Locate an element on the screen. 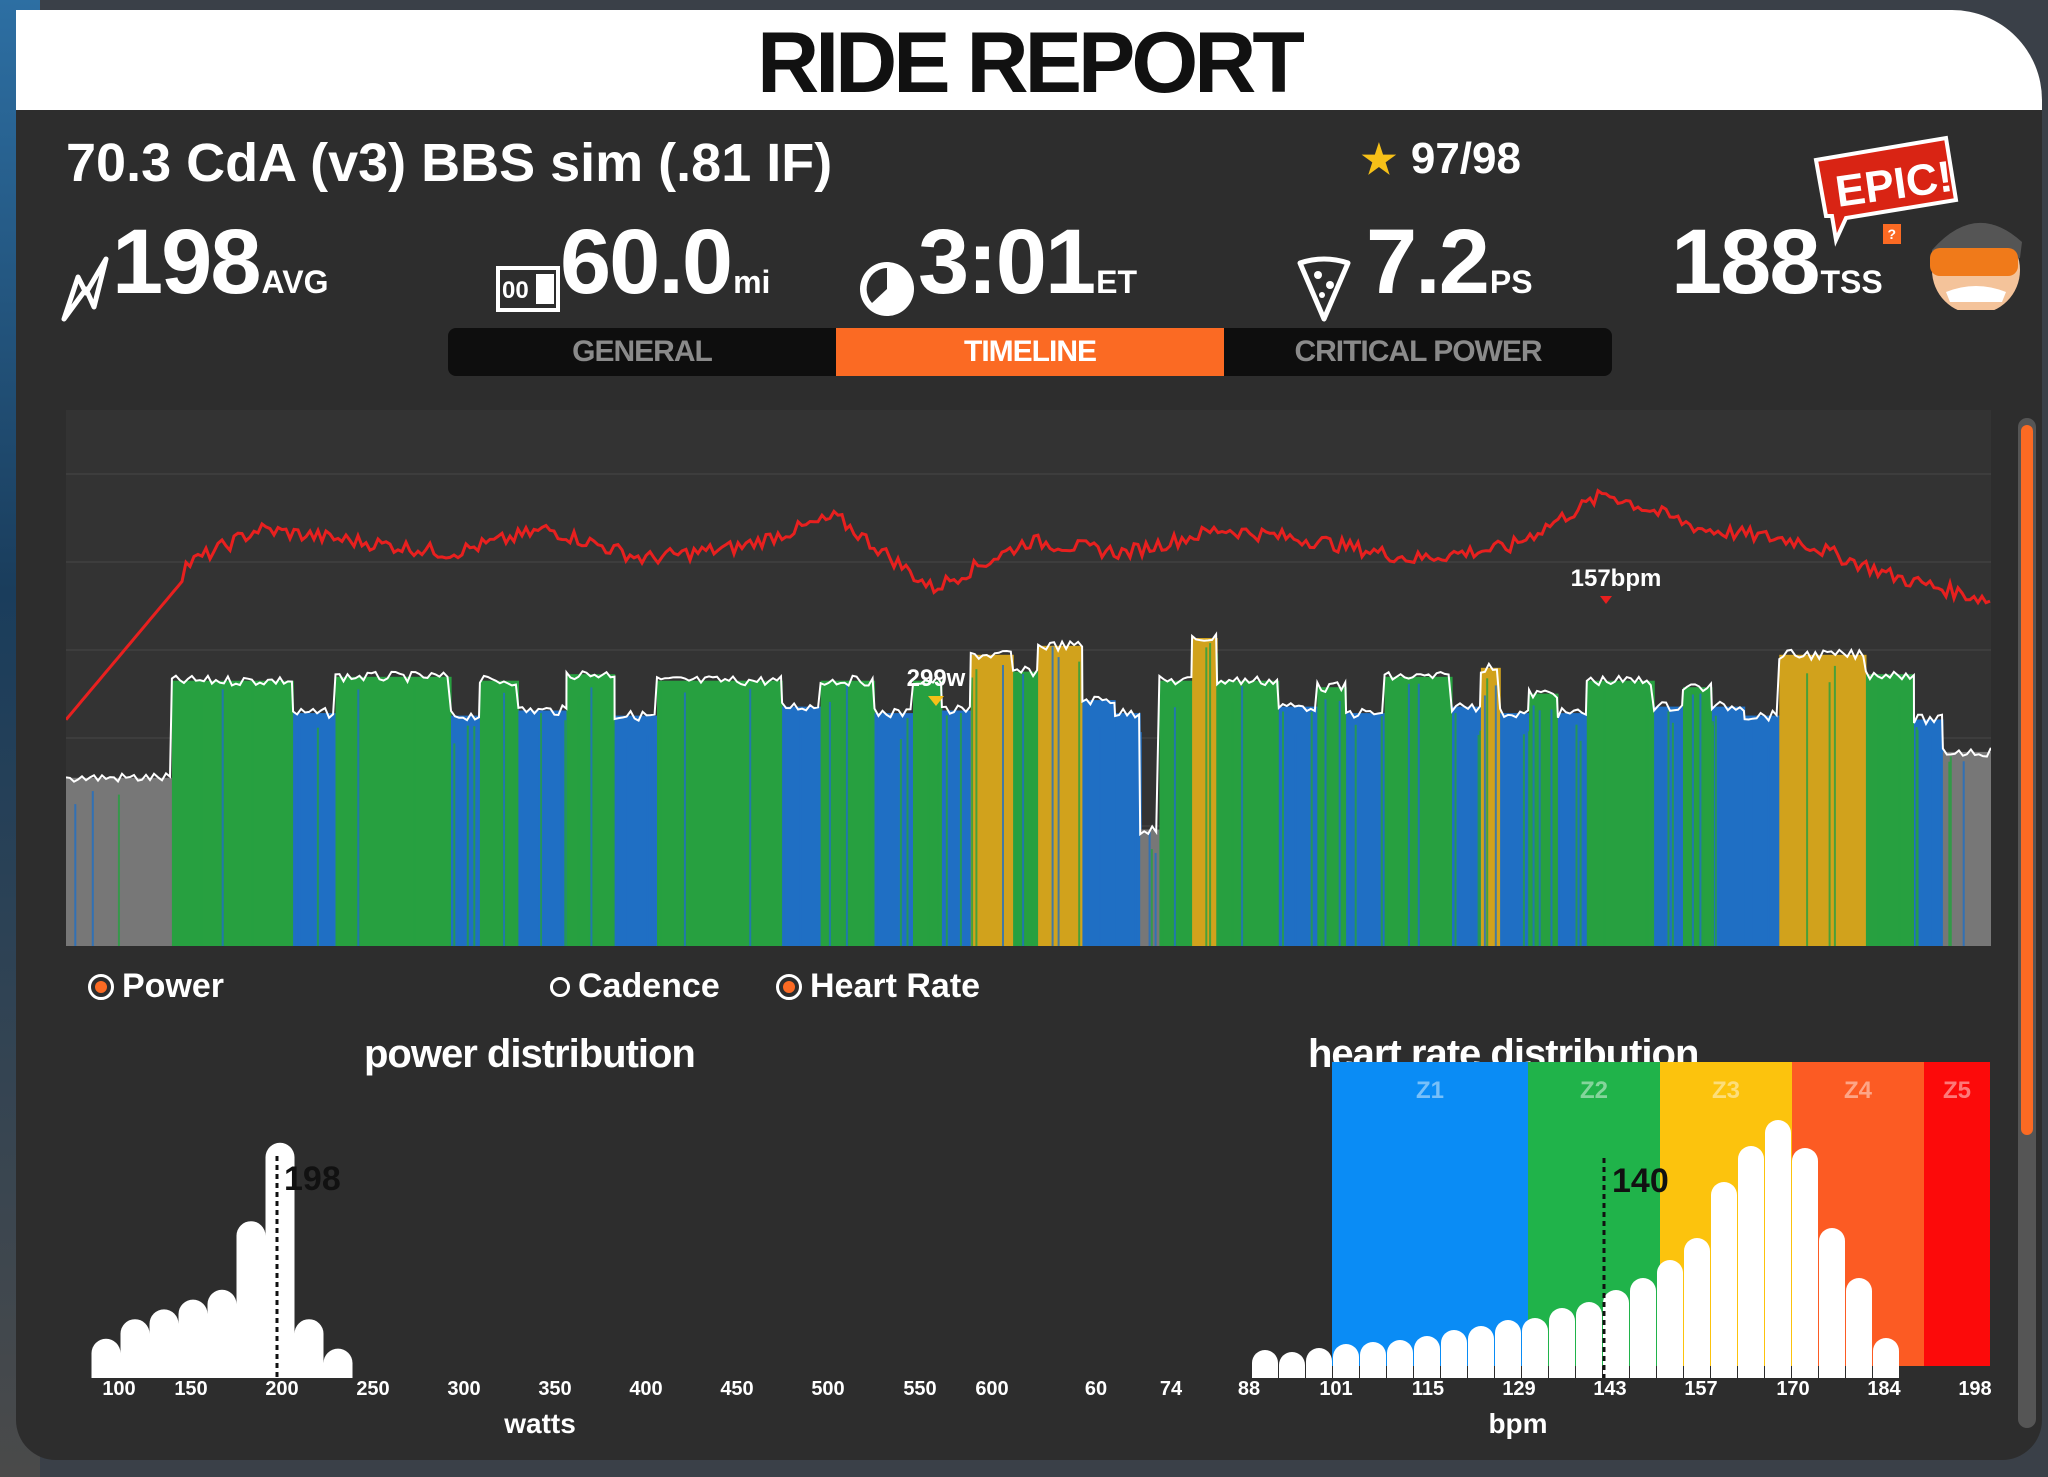  tss-info-icon: ? is located at coordinates (1891, 234).